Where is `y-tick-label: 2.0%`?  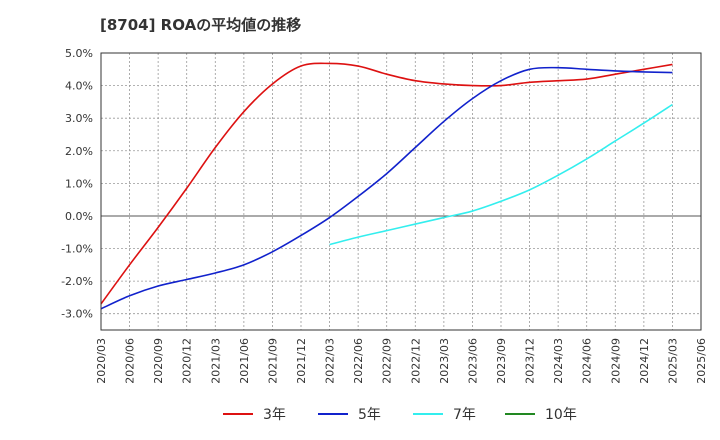
y-tick-label: 2.0% is located at coordinates (79, 151).